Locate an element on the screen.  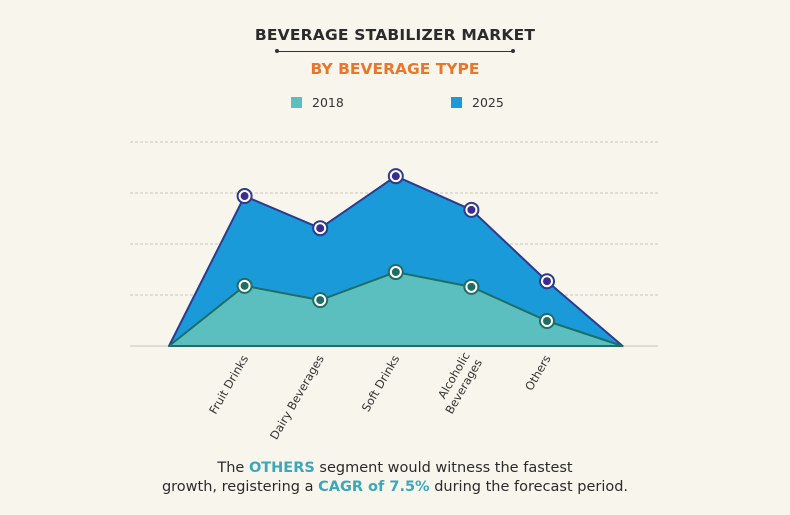
marker-2025-soft-drinks is located at coordinates (395, 176).